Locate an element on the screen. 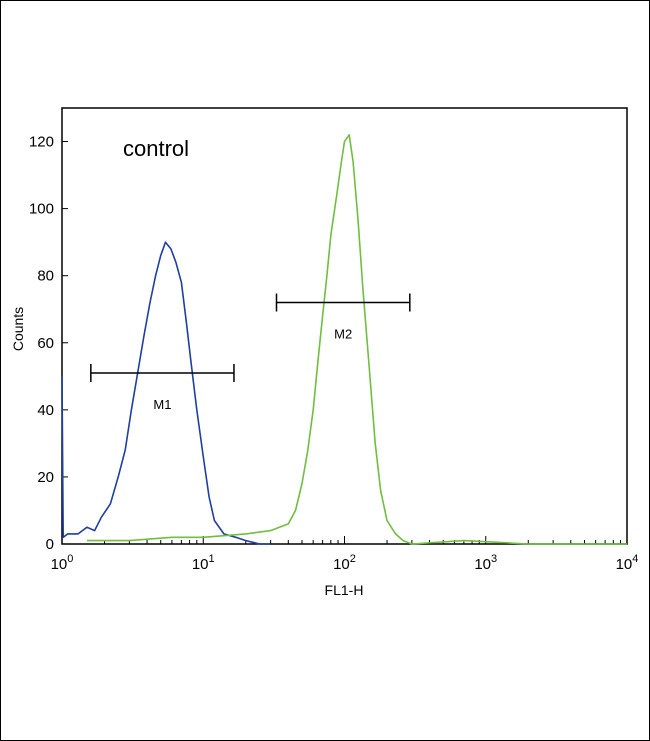 This screenshot has width=650, height=741. x-tick-label: 10⁰ is located at coordinates (62, 563).